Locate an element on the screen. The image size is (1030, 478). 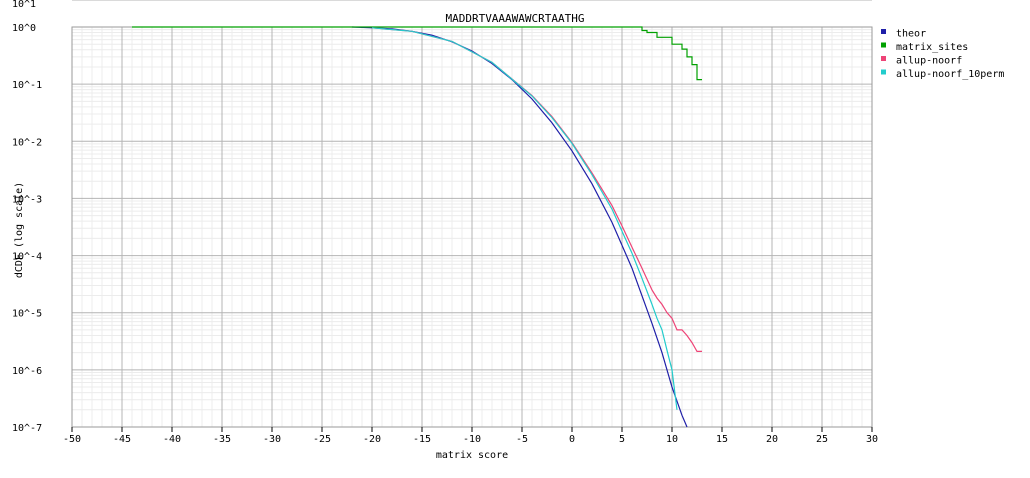
legend-label-theor: theor is located at coordinates (911, 34).